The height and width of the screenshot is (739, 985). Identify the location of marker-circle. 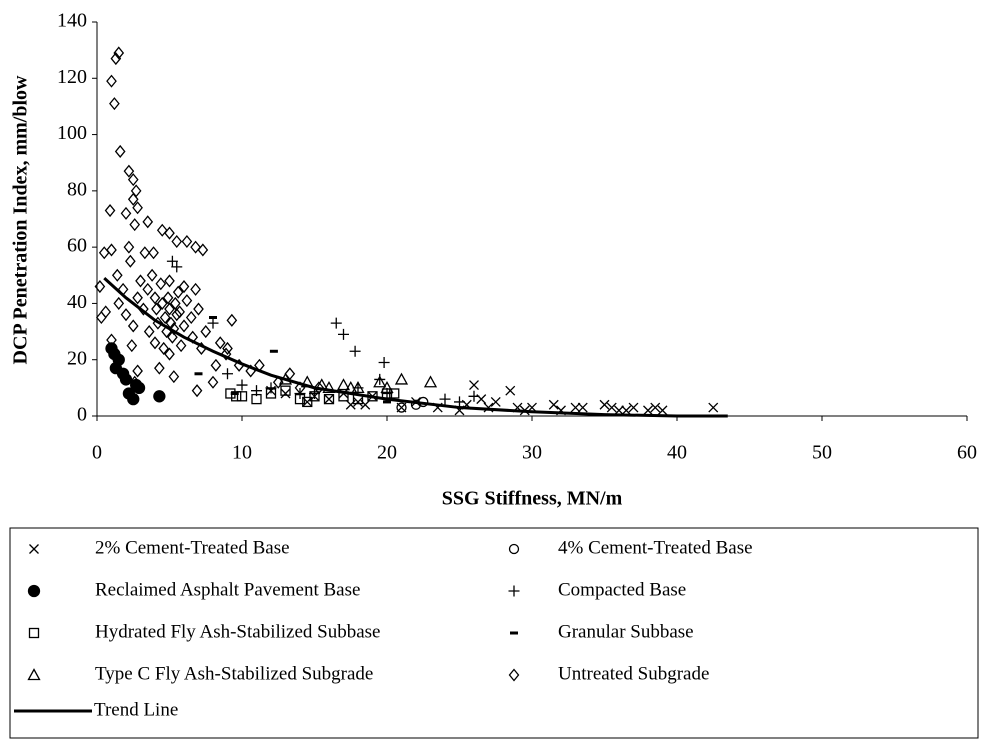
(401, 407).